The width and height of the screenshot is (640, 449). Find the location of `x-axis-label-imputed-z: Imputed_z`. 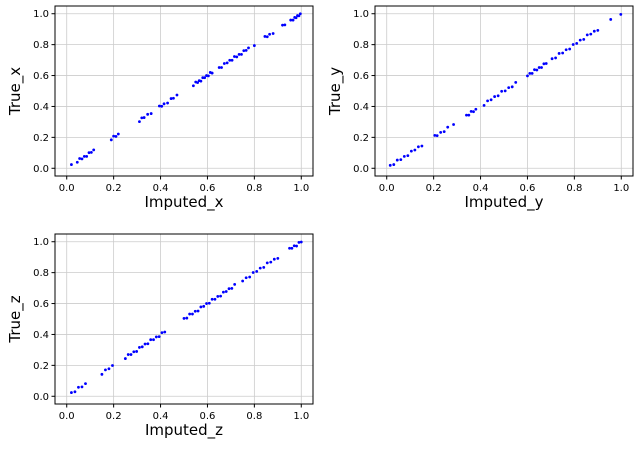

x-axis-label-imputed-z: Imputed_z is located at coordinates (184, 430).